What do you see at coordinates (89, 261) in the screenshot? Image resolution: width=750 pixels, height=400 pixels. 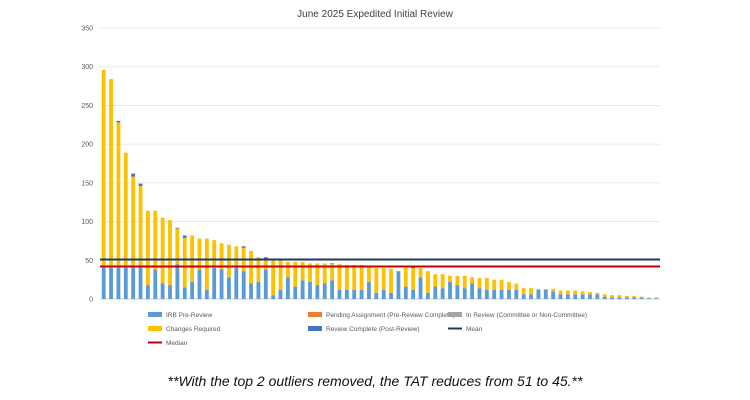 I see `y-tick-label: 50` at bounding box center [89, 261].